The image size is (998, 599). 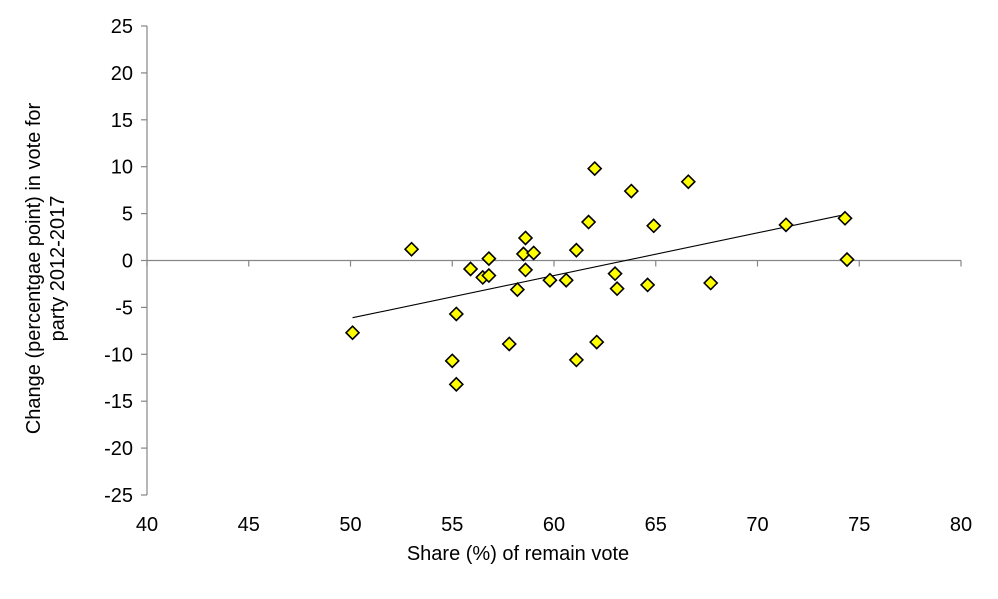 What do you see at coordinates (518, 554) in the screenshot?
I see `x-axis-title: Share (%) of remain vote` at bounding box center [518, 554].